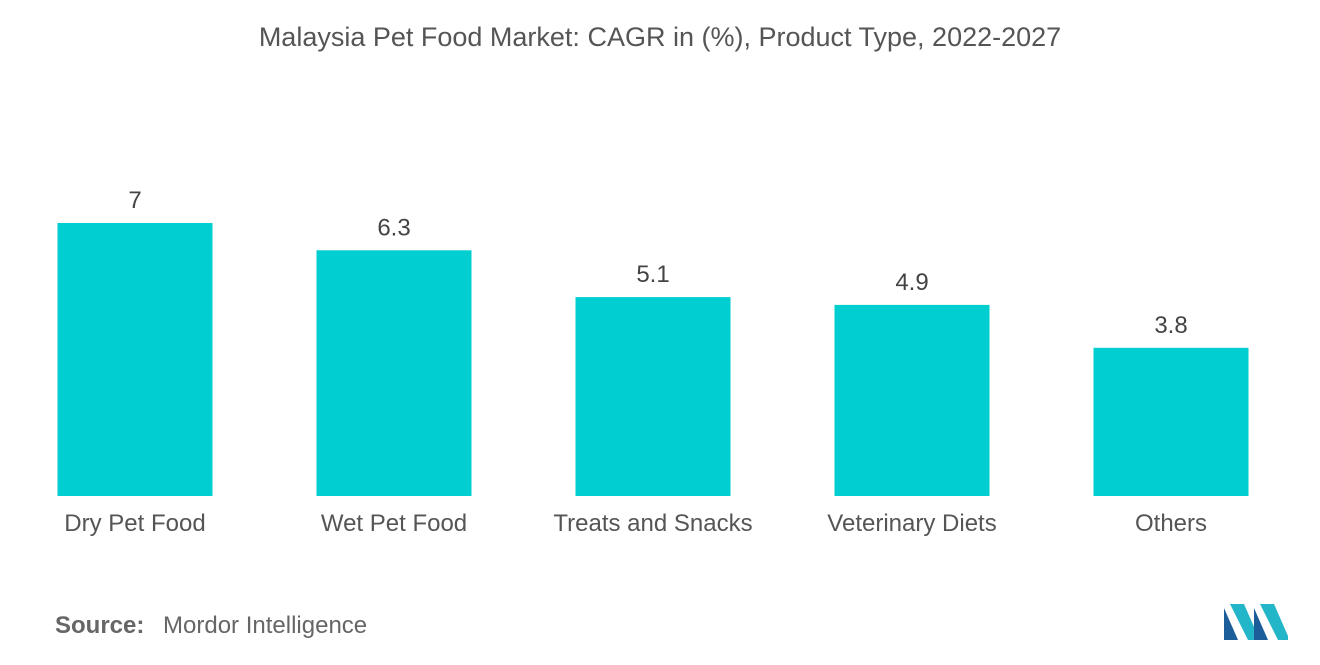 The image size is (1320, 665). I want to click on source-line: Source: Mordor Intelligence, so click(211, 626).